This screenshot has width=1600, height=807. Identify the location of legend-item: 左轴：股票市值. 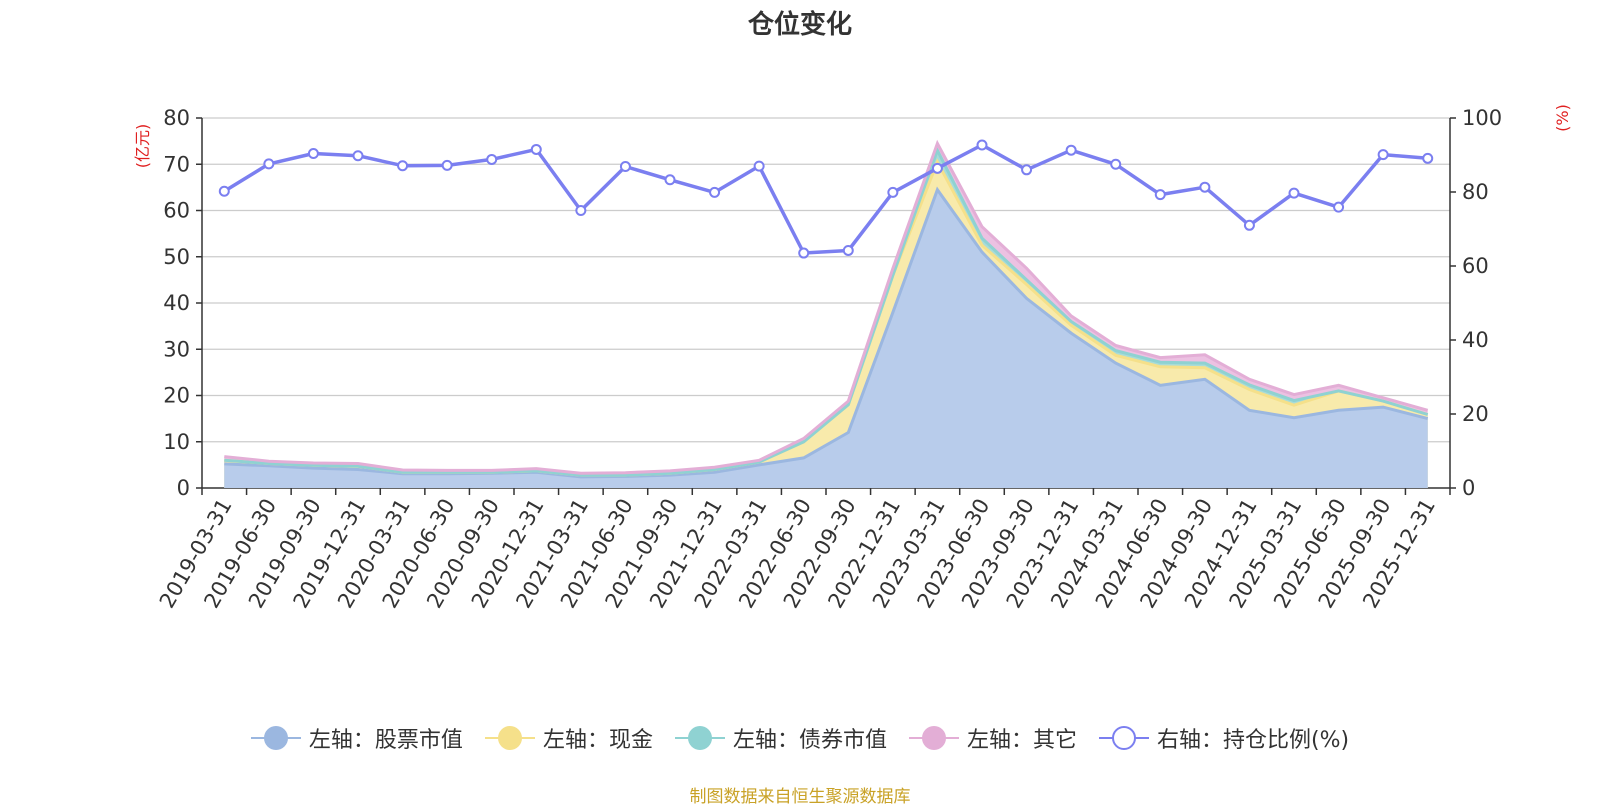
(356, 738).